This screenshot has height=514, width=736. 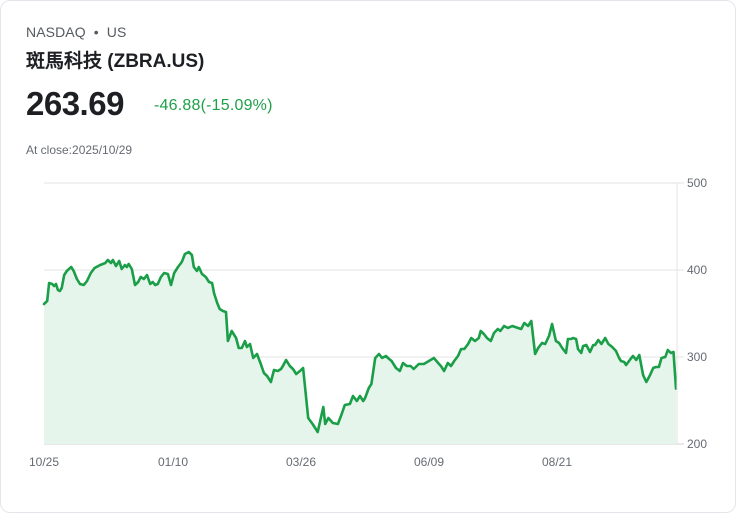 I want to click on exchange-market-line: NASDAQ • US, so click(x=76, y=32).